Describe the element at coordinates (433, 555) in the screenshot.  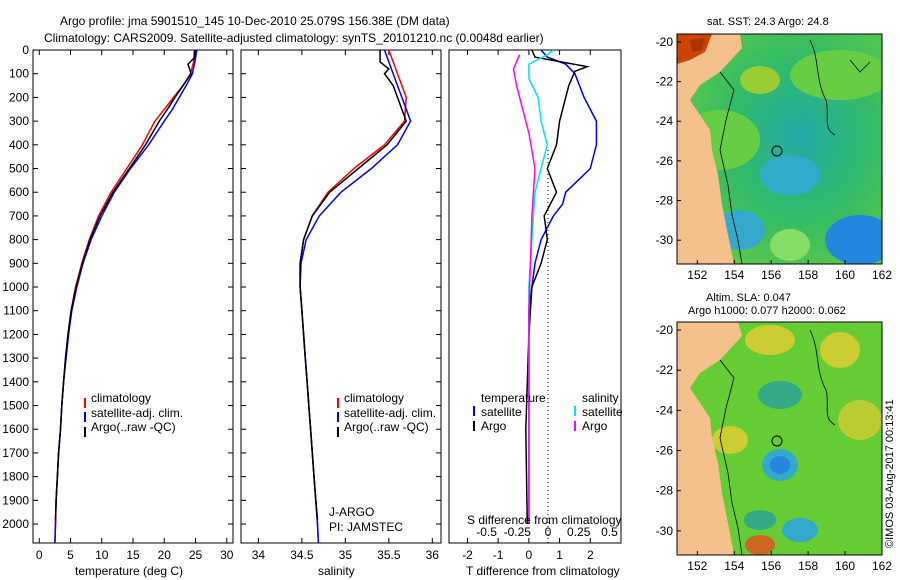
I see `x-tick-label: 36` at that location.